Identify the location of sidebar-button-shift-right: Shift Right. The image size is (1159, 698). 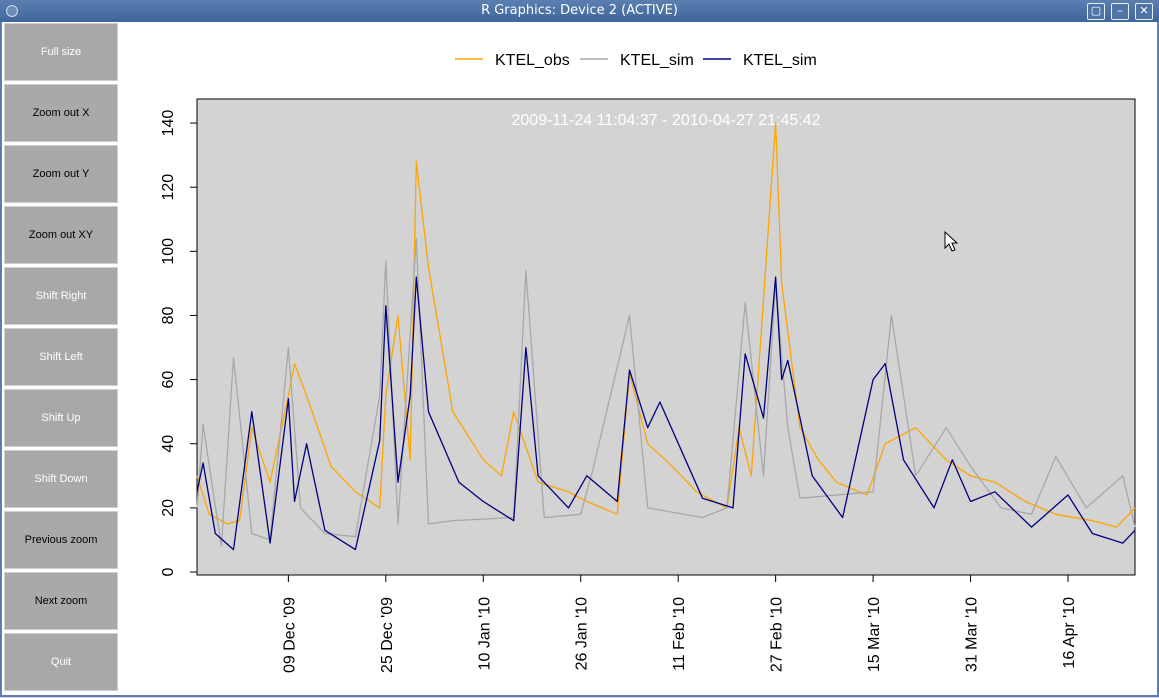
(61, 296).